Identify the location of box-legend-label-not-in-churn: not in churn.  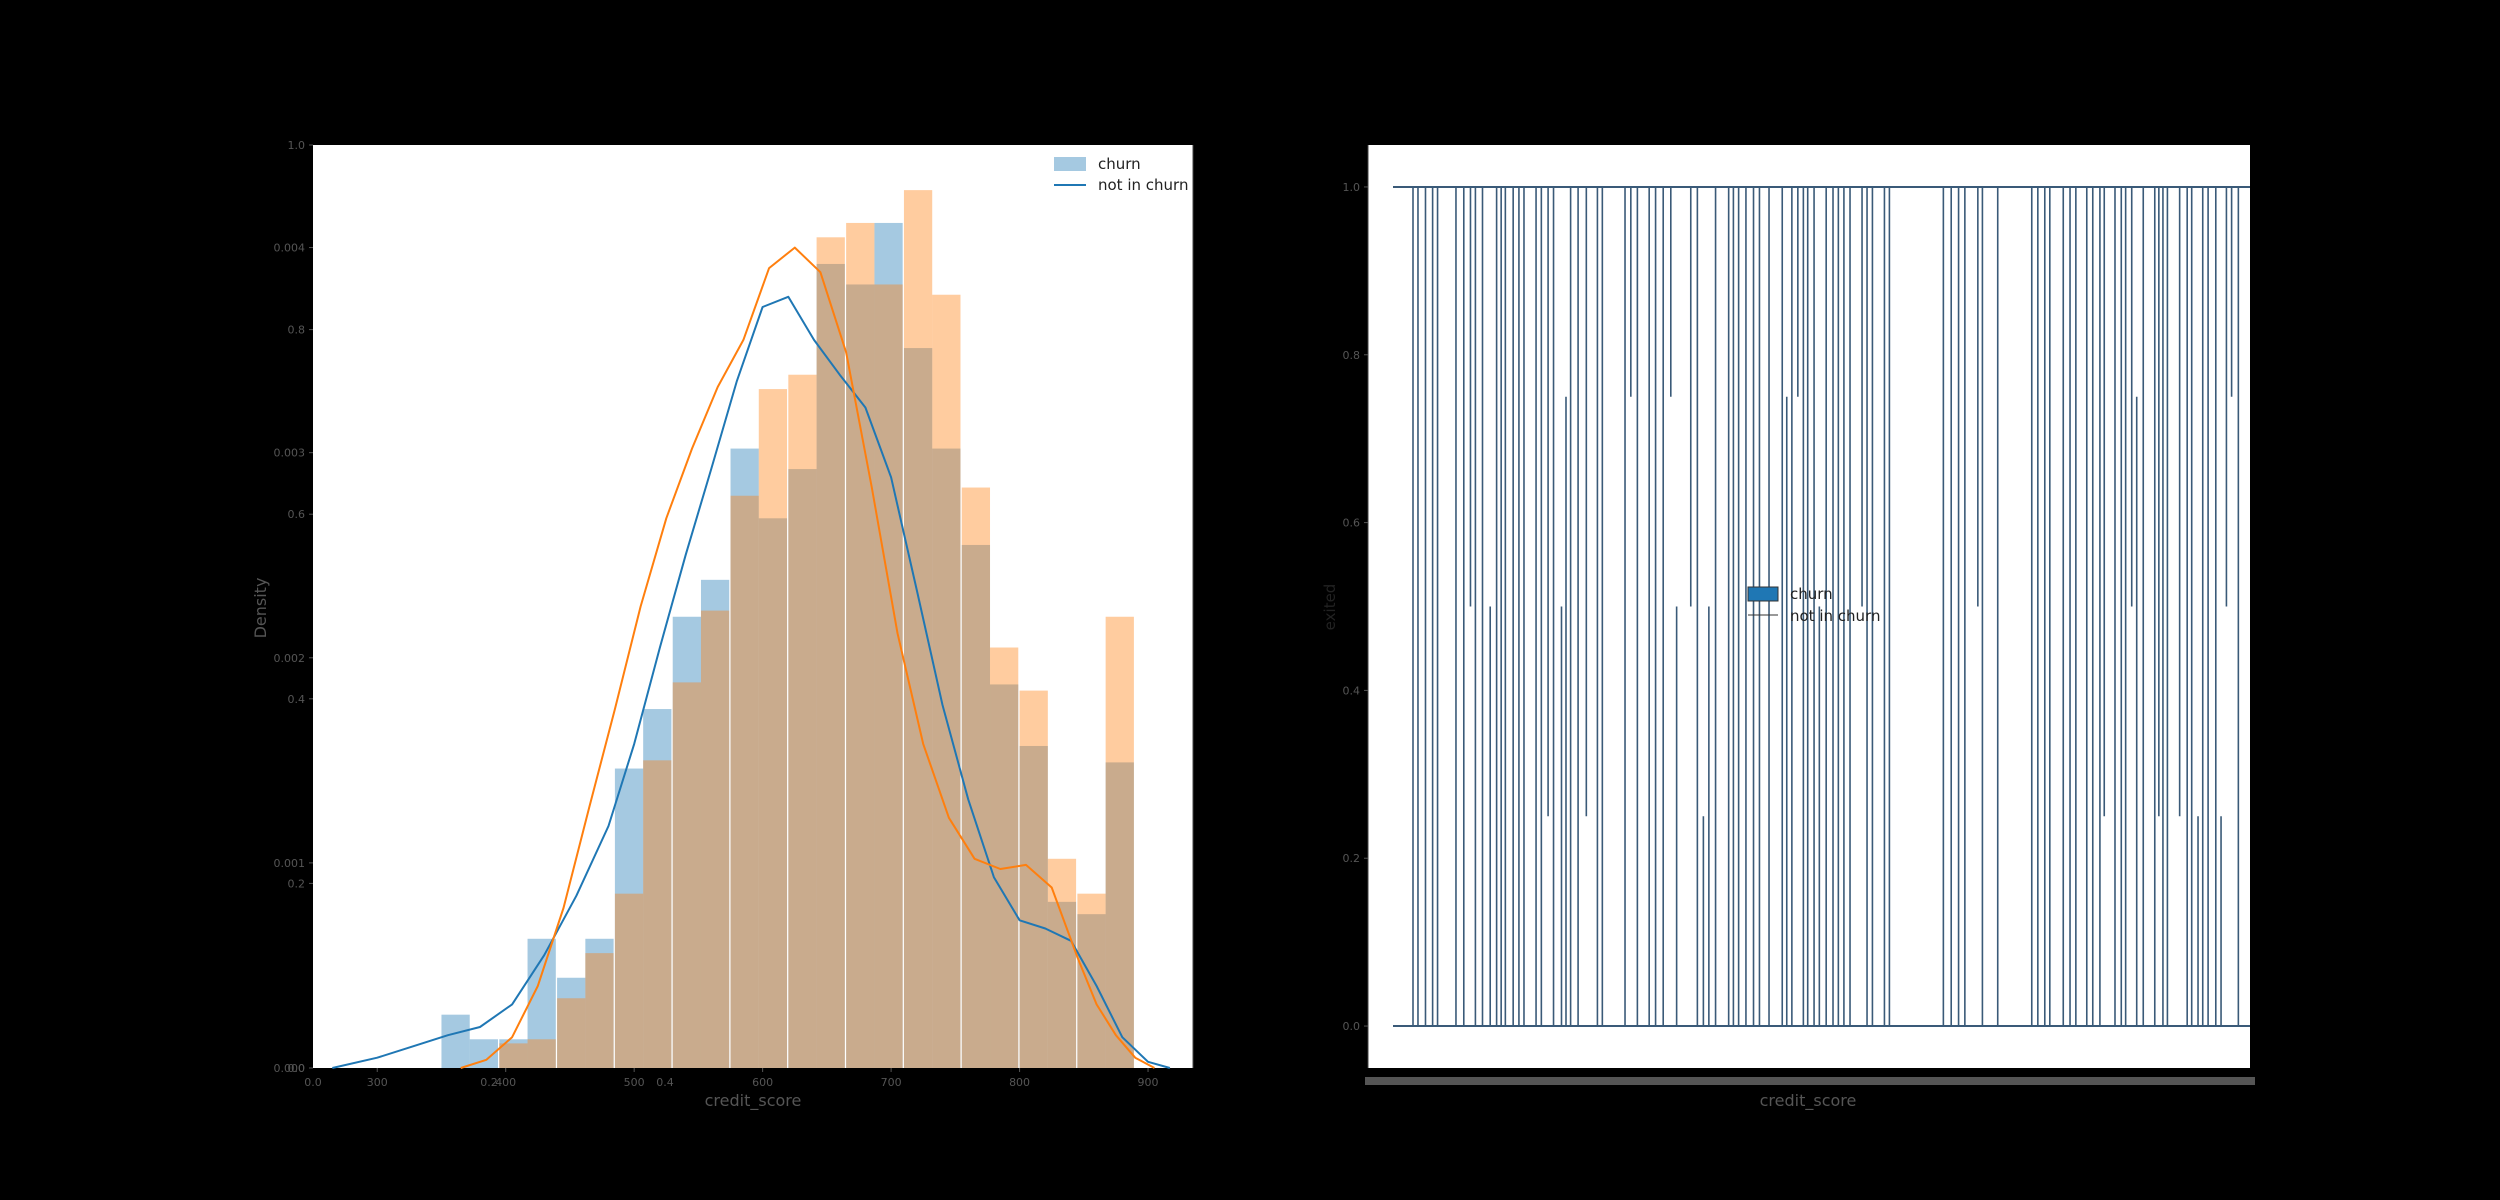
(1835, 616).